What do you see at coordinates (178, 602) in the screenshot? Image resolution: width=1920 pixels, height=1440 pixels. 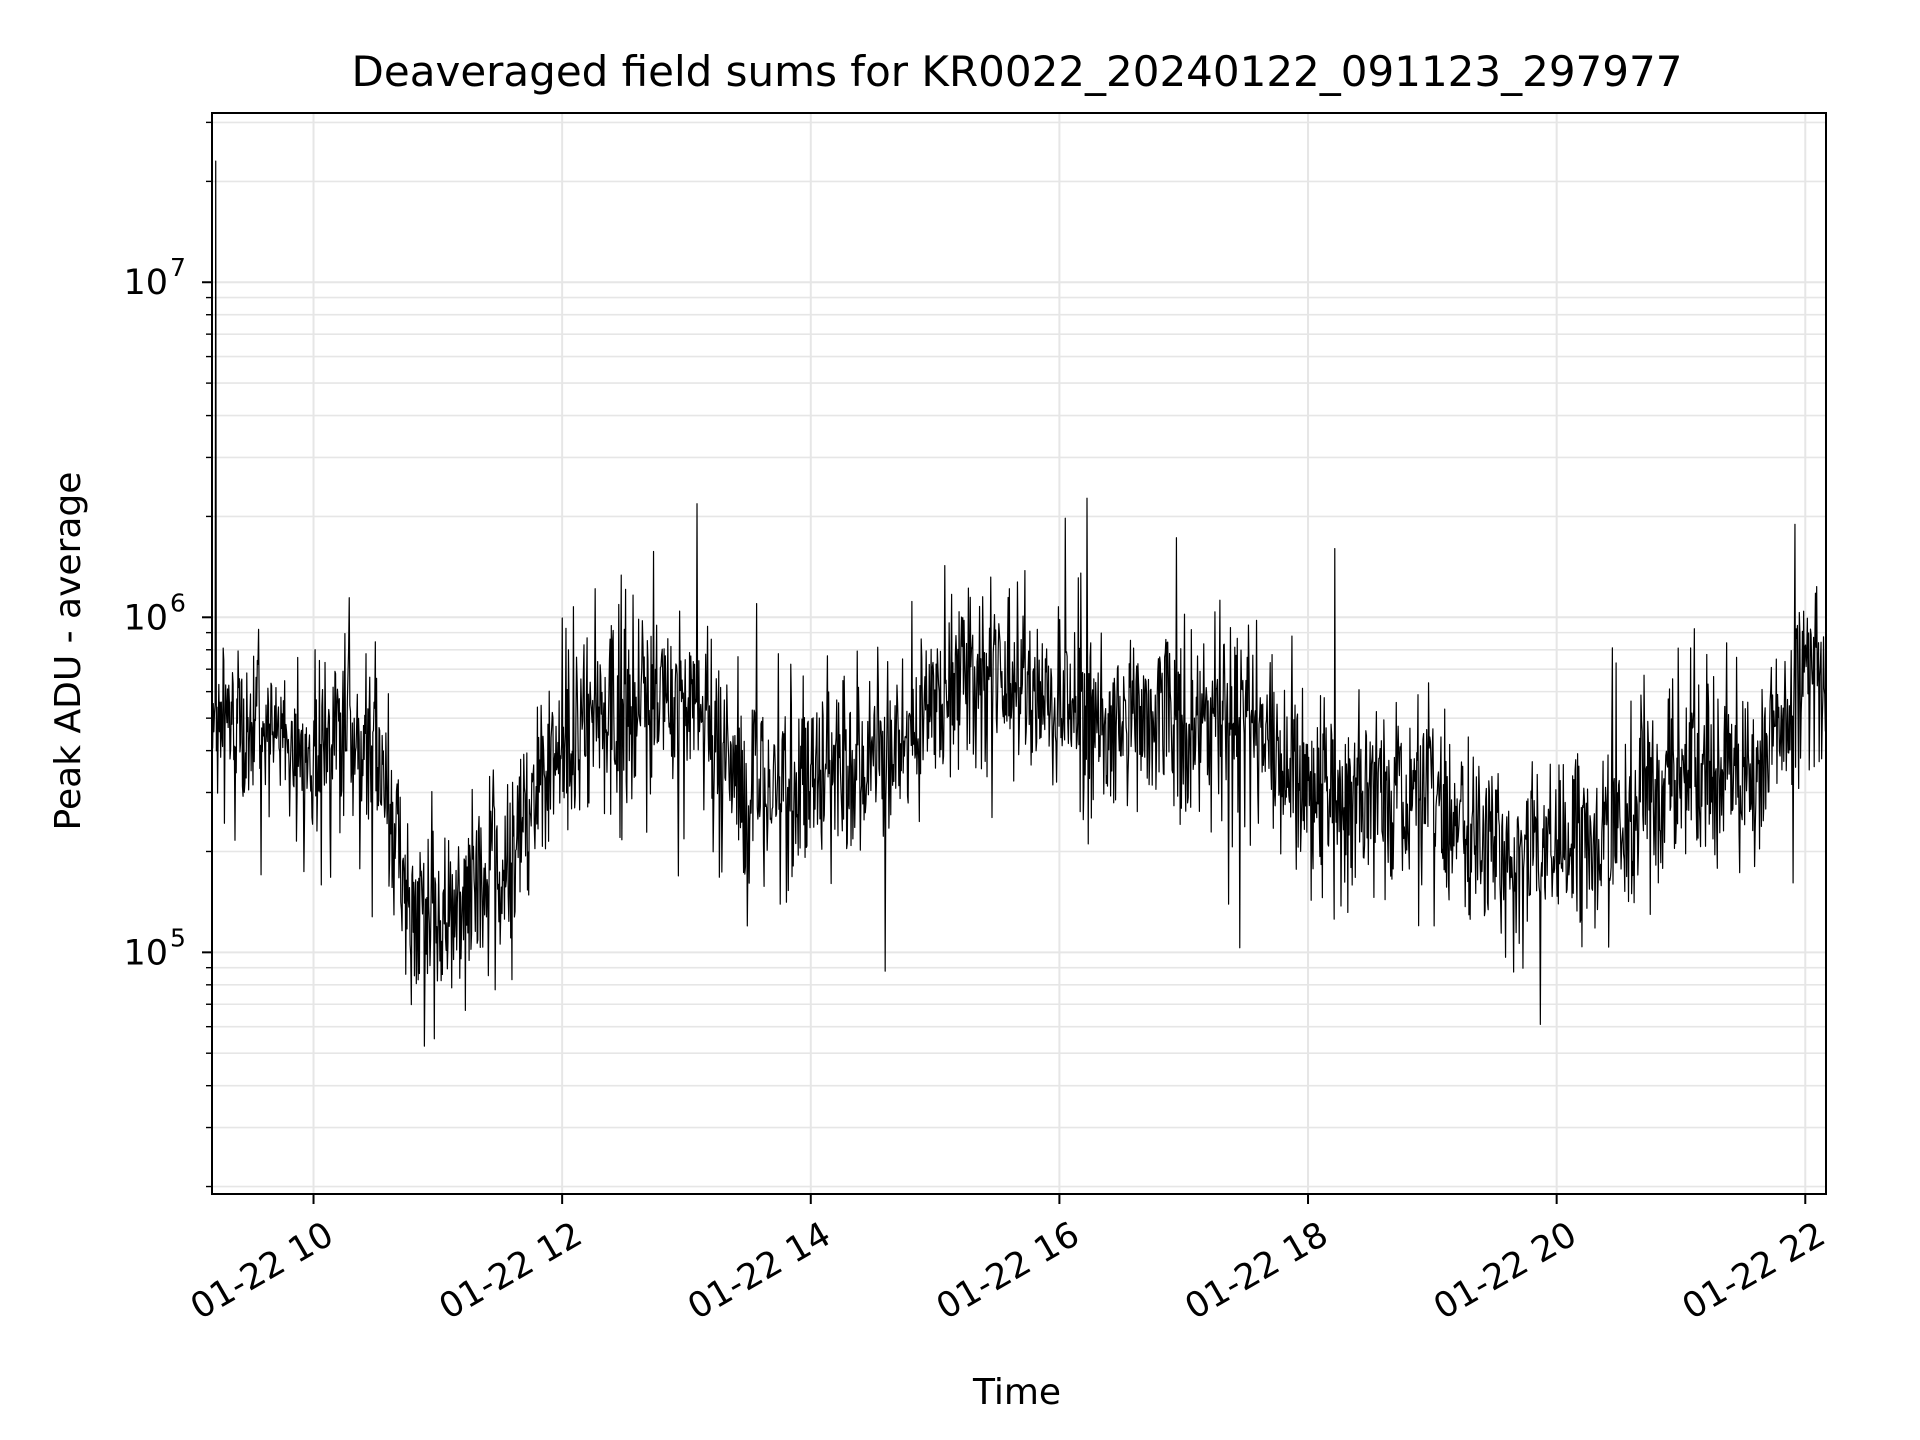 I see `y-tick-exponent: 6` at bounding box center [178, 602].